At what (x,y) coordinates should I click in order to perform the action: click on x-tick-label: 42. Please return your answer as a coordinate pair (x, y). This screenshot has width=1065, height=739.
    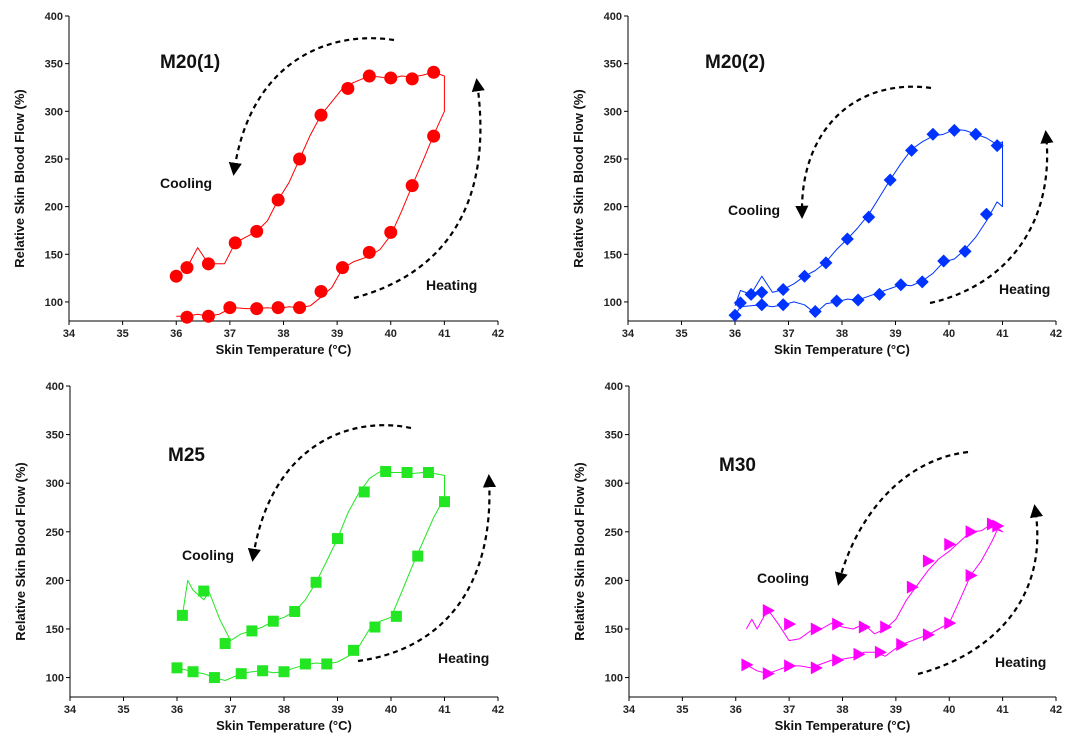
    Looking at the image, I should click on (1056, 710).